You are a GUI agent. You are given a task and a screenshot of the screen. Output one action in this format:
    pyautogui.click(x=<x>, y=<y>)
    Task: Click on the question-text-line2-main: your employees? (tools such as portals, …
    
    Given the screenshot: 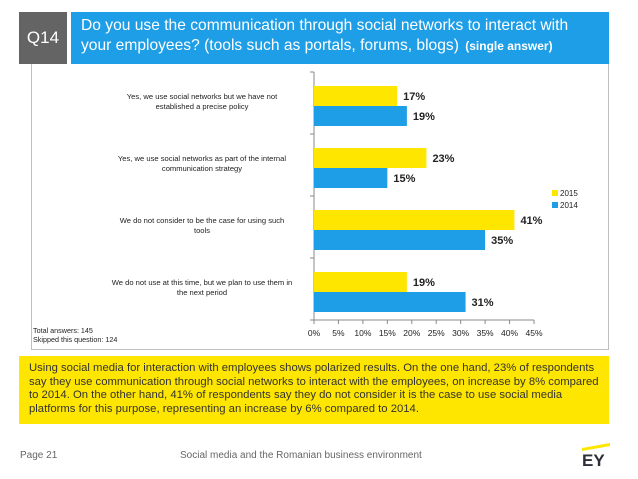 What is the action you would take?
    pyautogui.click(x=270, y=45)
    